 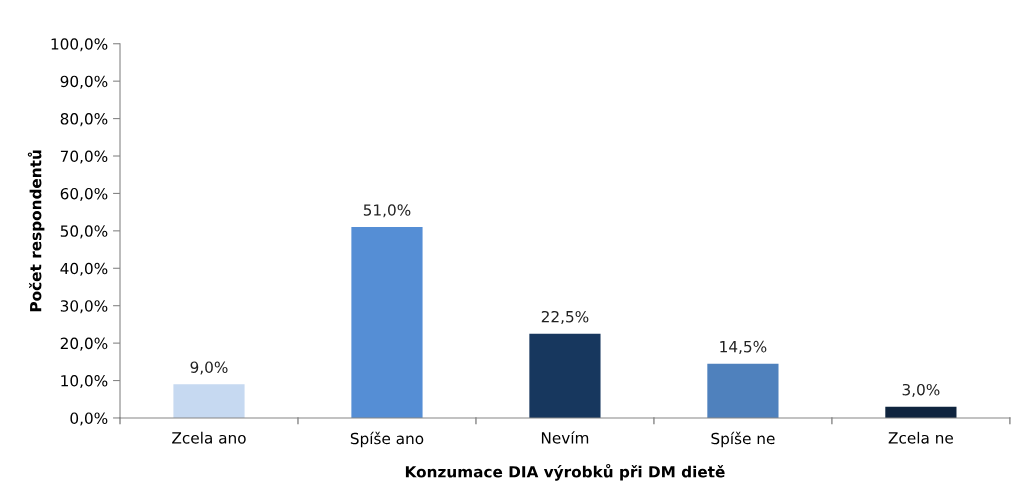 I want to click on y-tick-label: 50,0%, so click(x=84, y=232).